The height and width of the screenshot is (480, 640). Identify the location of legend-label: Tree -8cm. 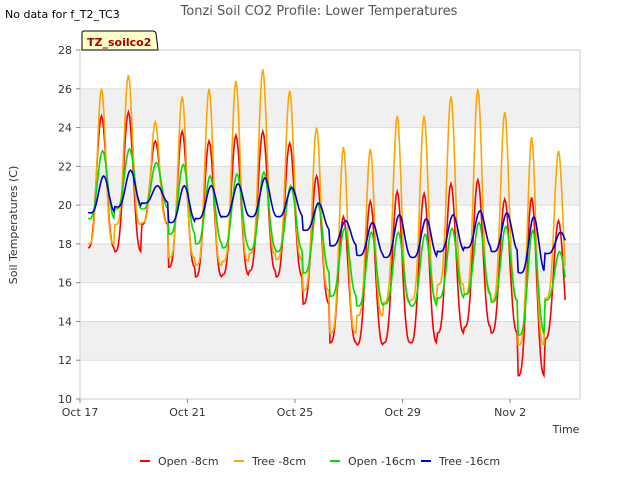
(278, 461).